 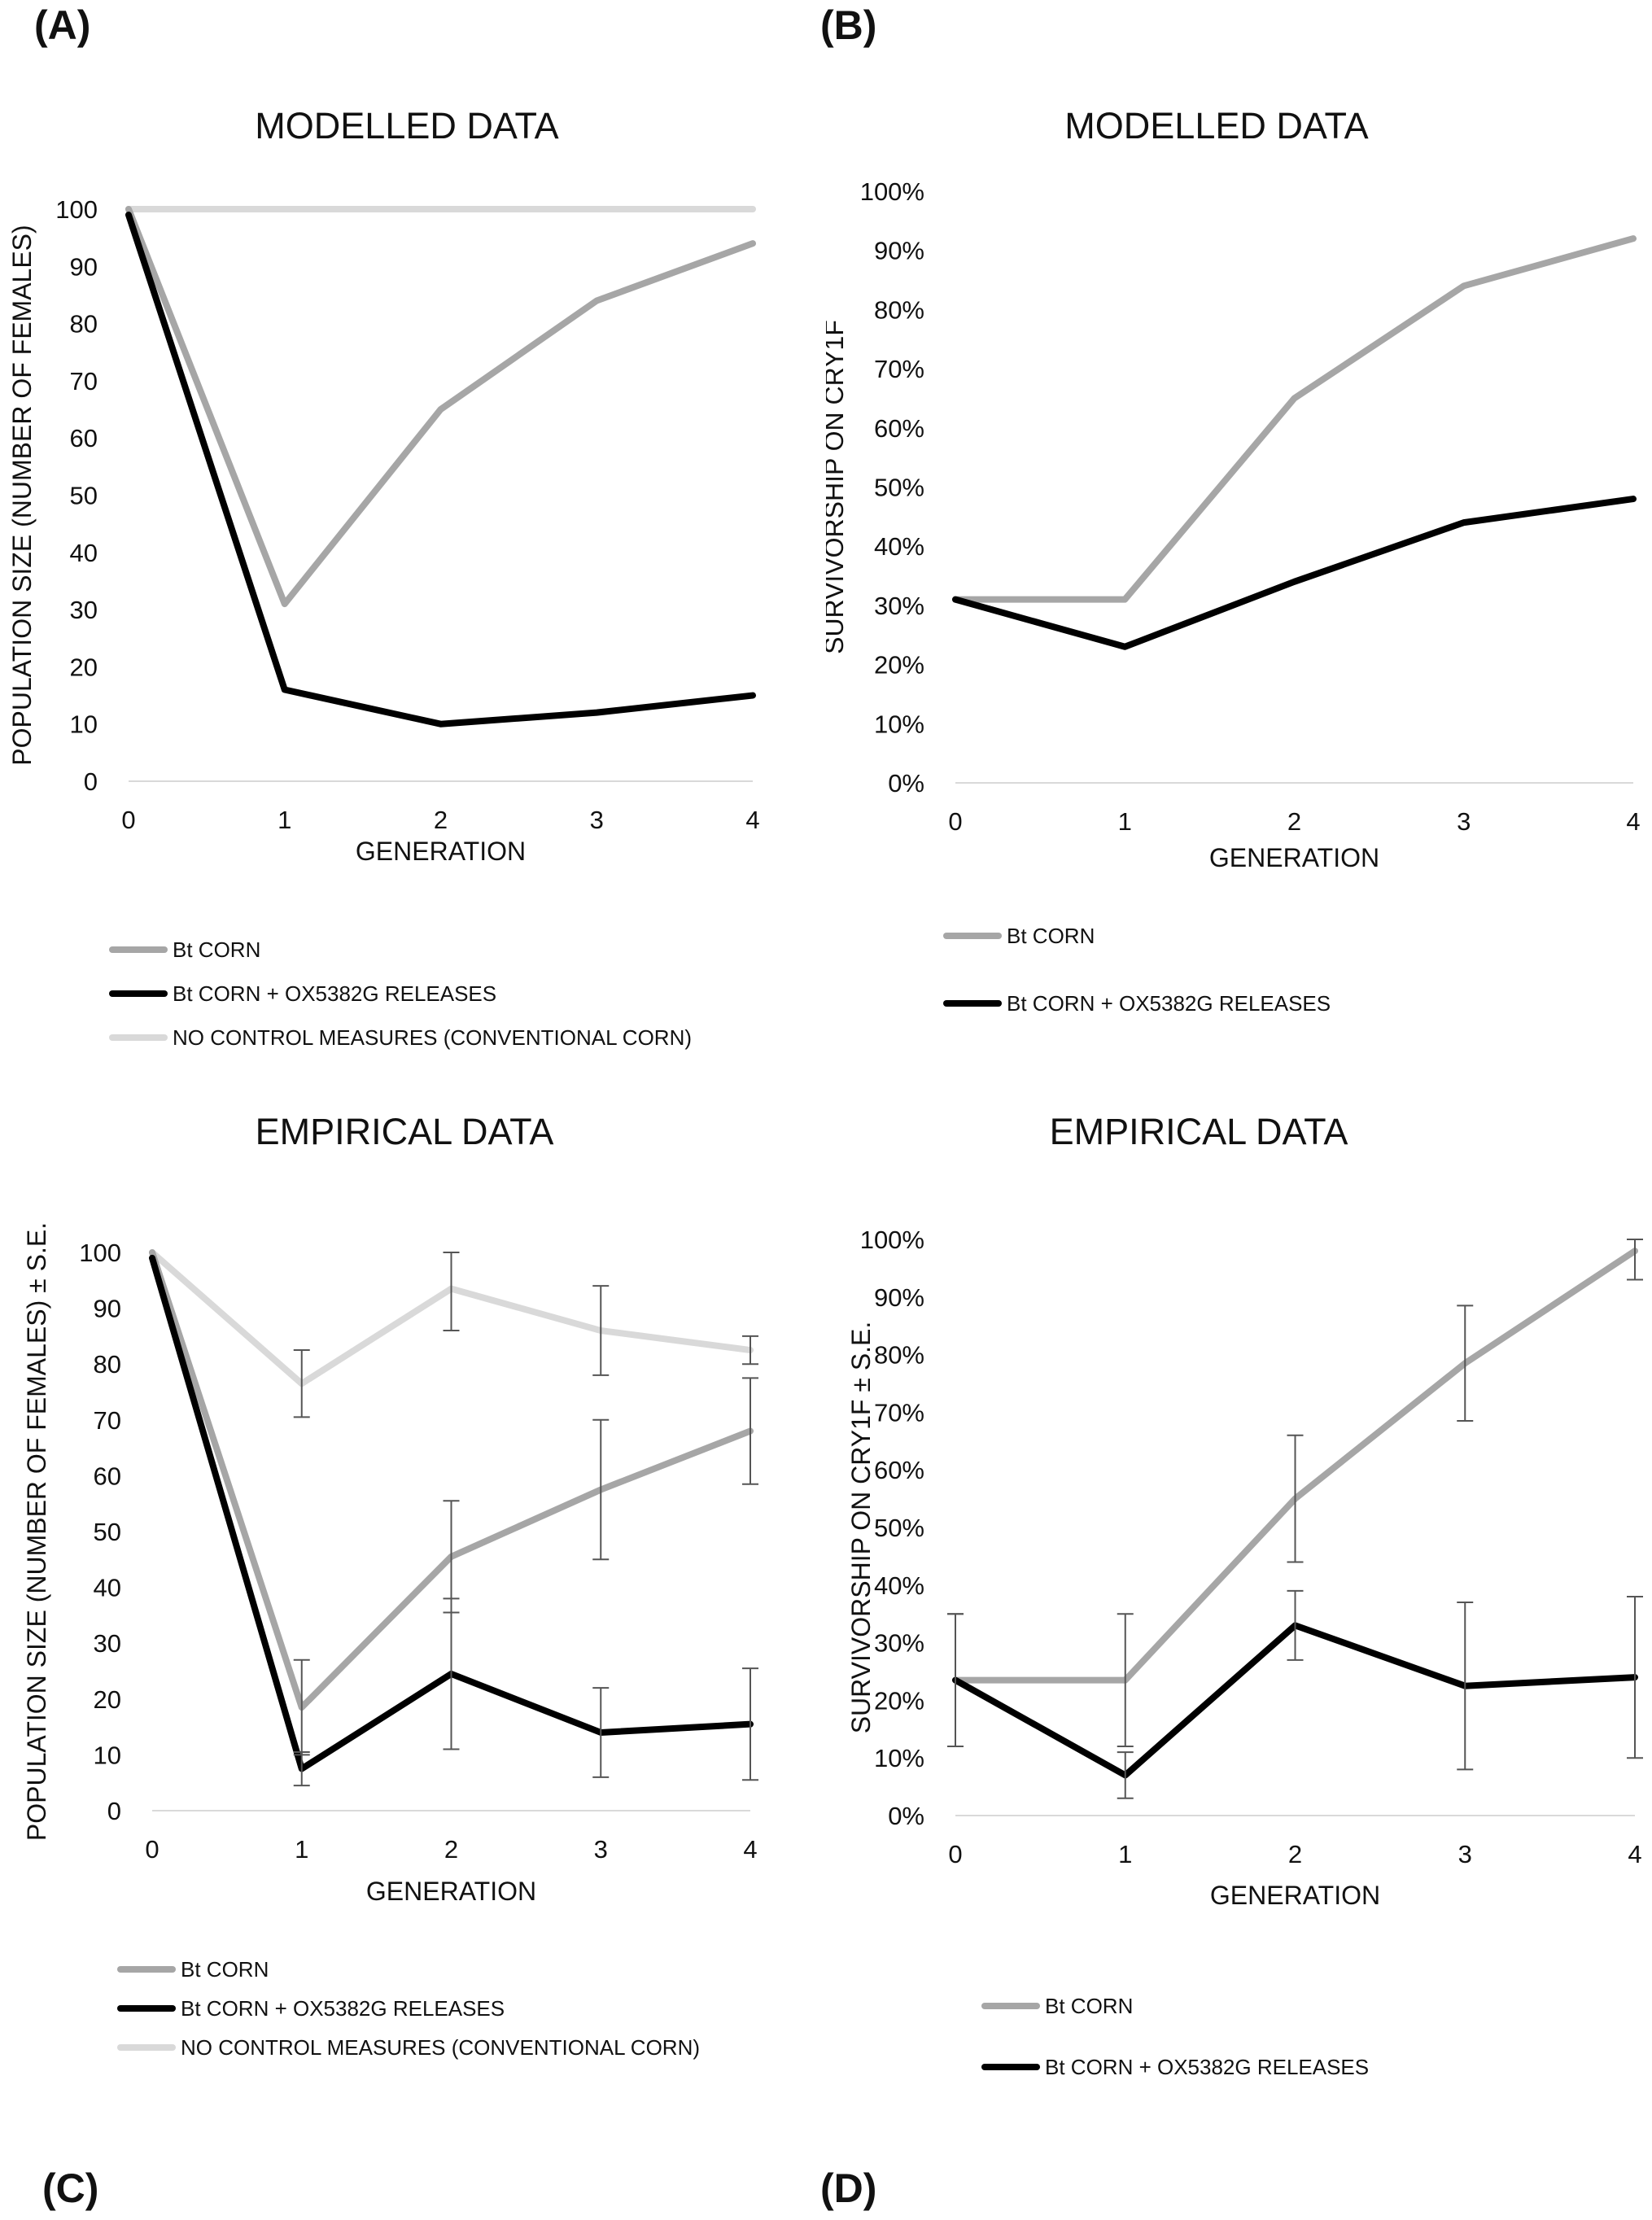 I want to click on y-tick-label: 50, so click(x=107, y=1532).